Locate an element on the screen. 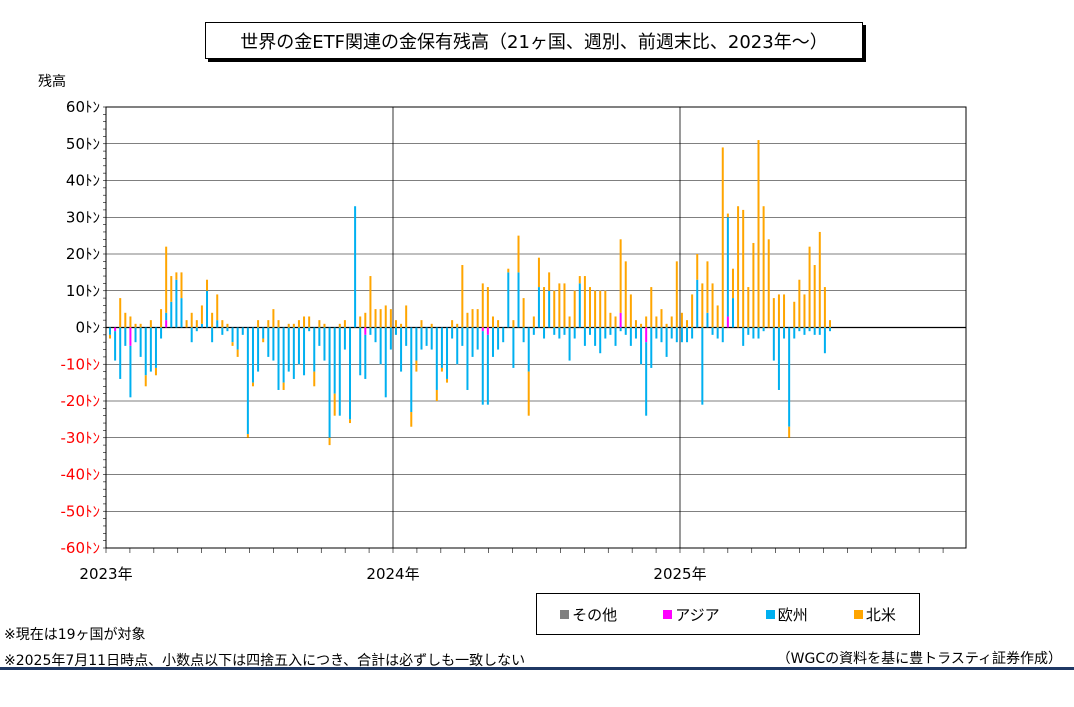 This screenshot has width=1074, height=707. y-tick-label: 30ﾄﾝ is located at coordinates (83, 217).